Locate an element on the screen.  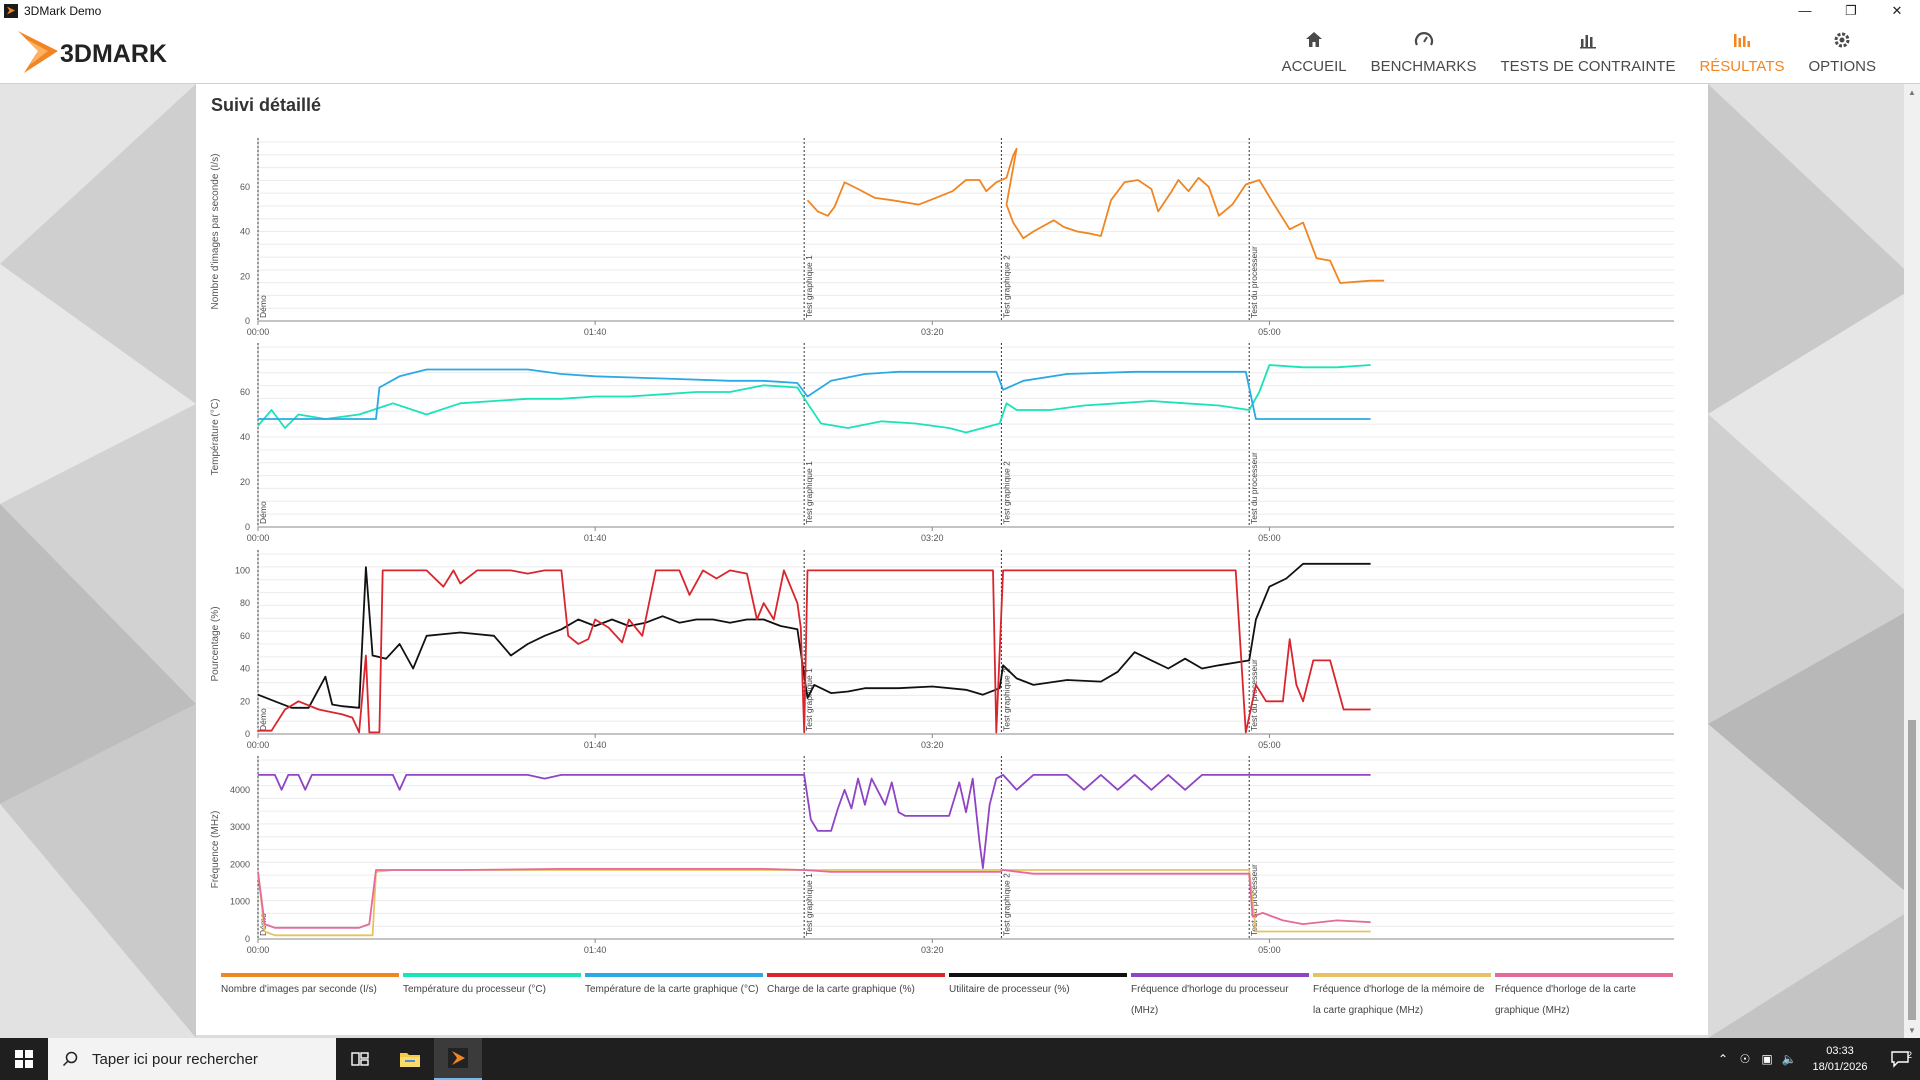
task-view-button is located at coordinates (360, 1059).